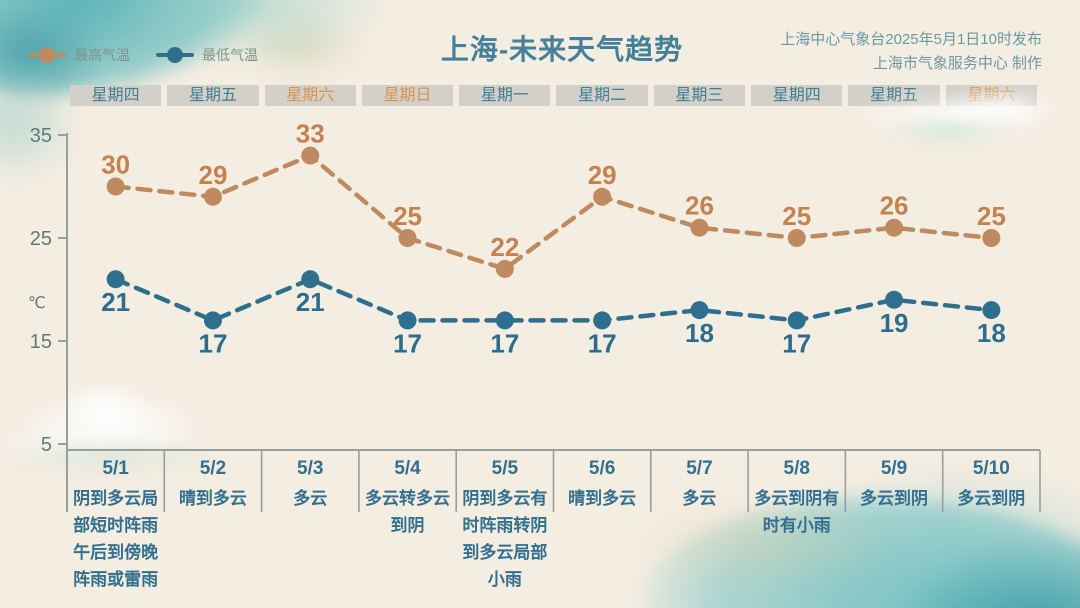 This screenshot has height=608, width=1080. I want to click on forecast-column: 5/1 阴到多云局部短时阵雨午后到傍晚阵雨或雷雨, so click(115, 525).